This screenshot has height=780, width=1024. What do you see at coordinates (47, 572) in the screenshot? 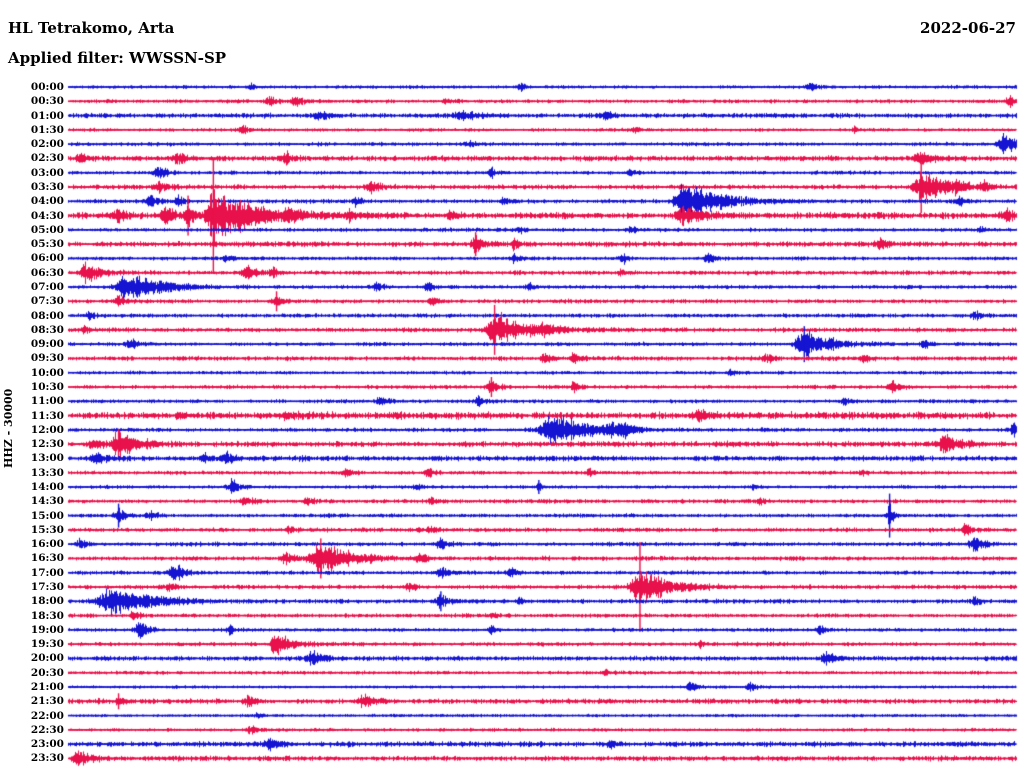
I see `time-label: 17:00` at bounding box center [47, 572].